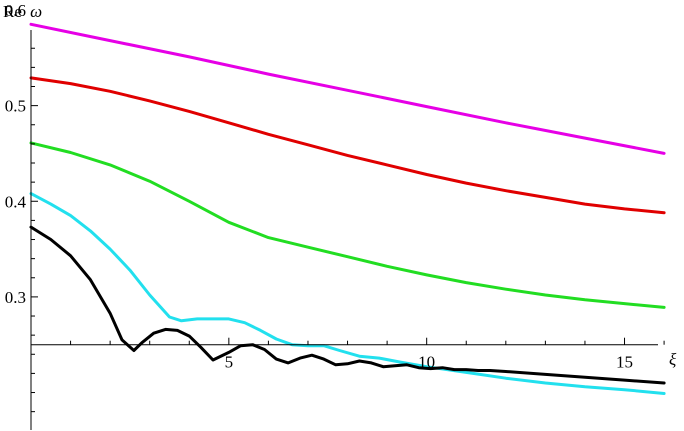 This screenshot has width=684, height=431. I want to click on y-axis-label: Re ω, so click(22, 11).